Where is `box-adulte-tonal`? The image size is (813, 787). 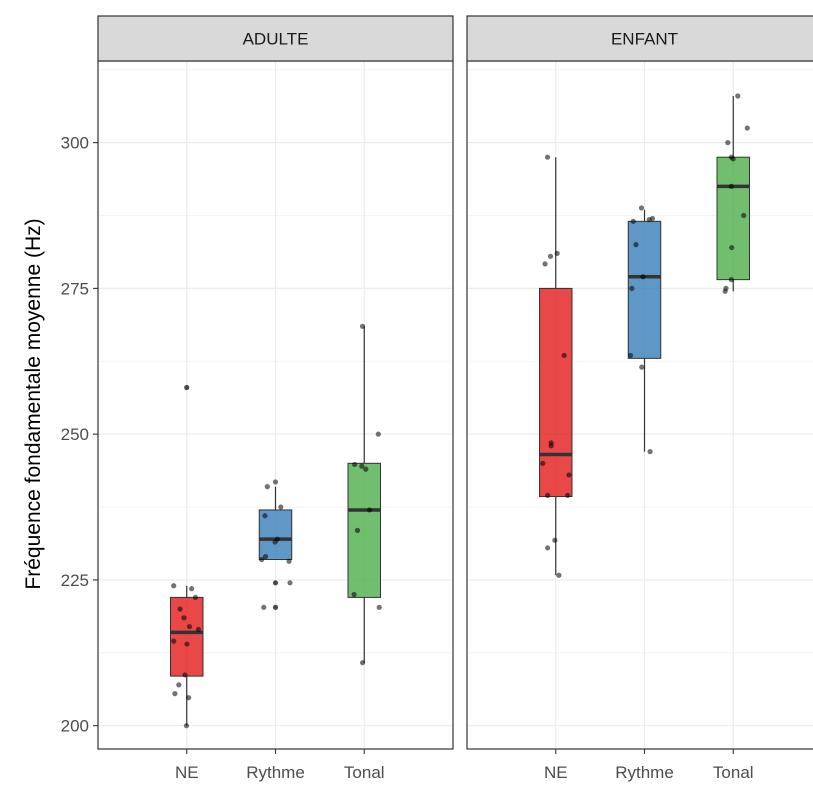
box-adulte-tonal is located at coordinates (364, 494).